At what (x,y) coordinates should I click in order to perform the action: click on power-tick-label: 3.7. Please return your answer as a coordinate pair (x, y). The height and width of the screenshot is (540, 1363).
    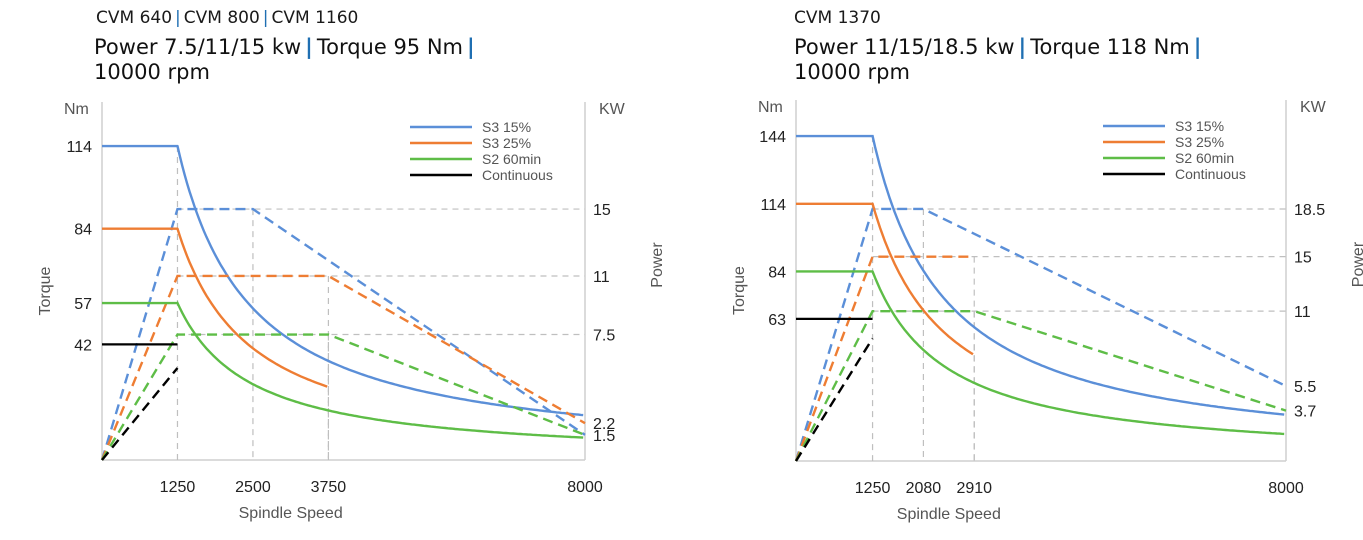
    Looking at the image, I should click on (1305, 412).